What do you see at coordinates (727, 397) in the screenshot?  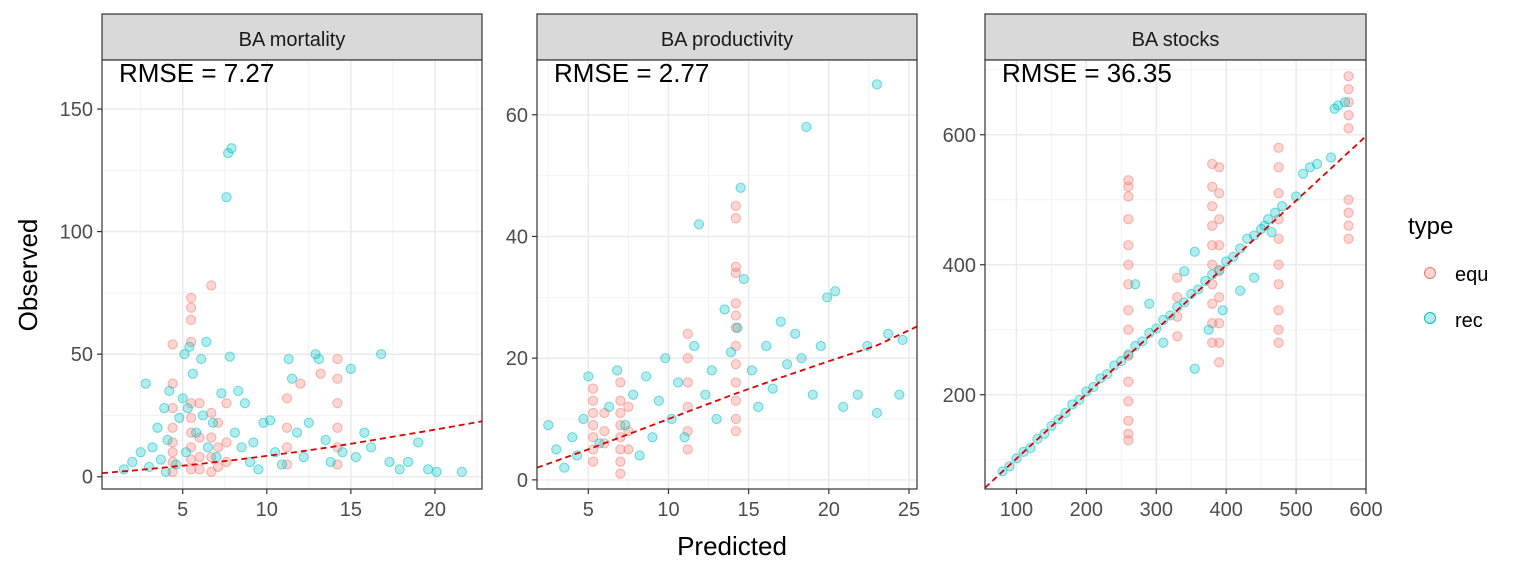 I see `fit-line` at bounding box center [727, 397].